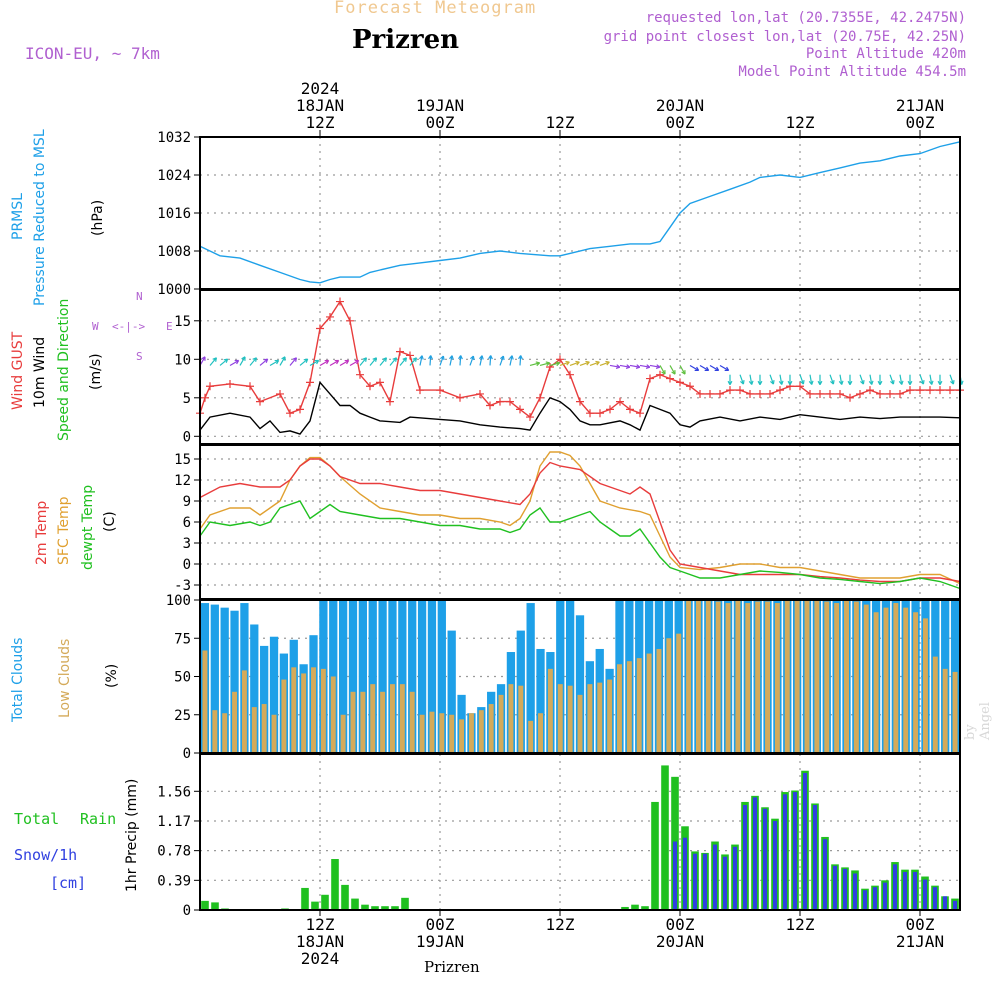  Describe the element at coordinates (46, 855) in the screenshot. I see `precip-label-snow: Snow/1h` at that location.